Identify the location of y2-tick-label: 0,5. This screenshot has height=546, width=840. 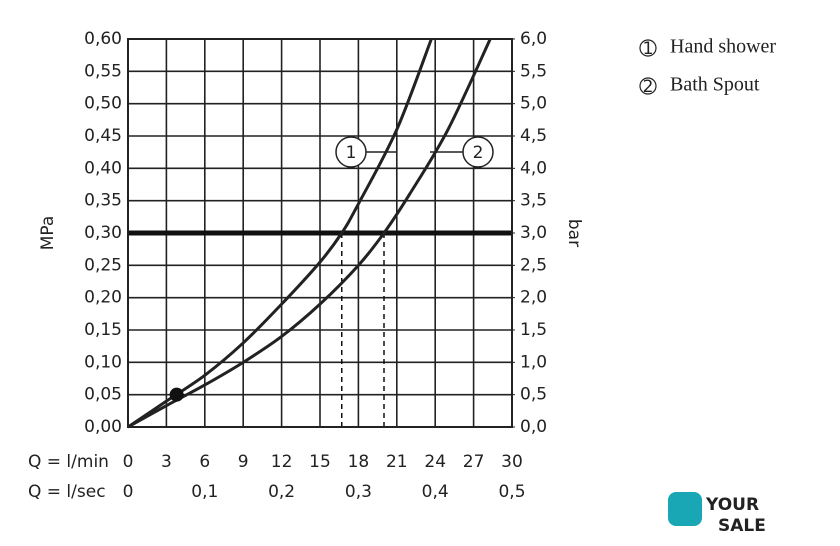
(533, 395).